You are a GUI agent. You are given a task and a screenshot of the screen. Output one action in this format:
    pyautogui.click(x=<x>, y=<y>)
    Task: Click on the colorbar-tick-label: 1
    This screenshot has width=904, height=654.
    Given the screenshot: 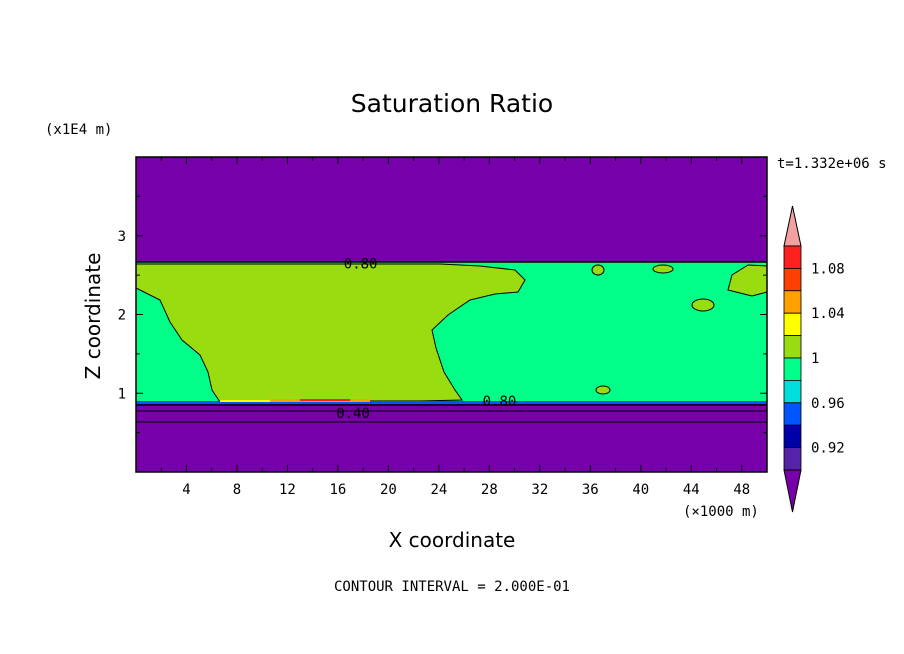 What is the action you would take?
    pyautogui.click(x=815, y=359)
    